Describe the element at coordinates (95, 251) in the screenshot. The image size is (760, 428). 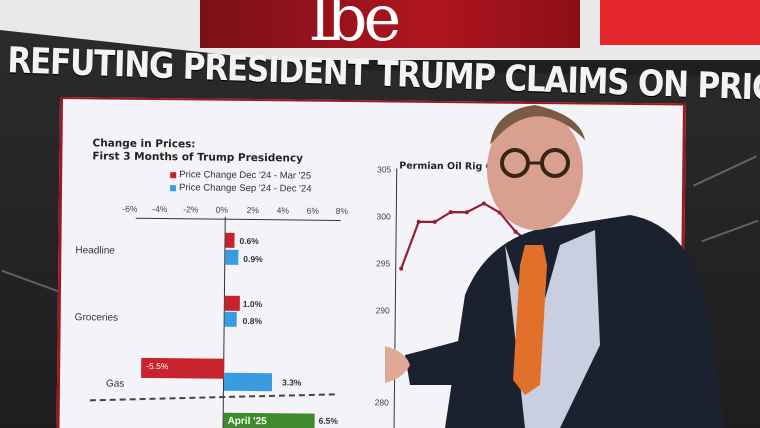
I see `category-headline: Headline` at that location.